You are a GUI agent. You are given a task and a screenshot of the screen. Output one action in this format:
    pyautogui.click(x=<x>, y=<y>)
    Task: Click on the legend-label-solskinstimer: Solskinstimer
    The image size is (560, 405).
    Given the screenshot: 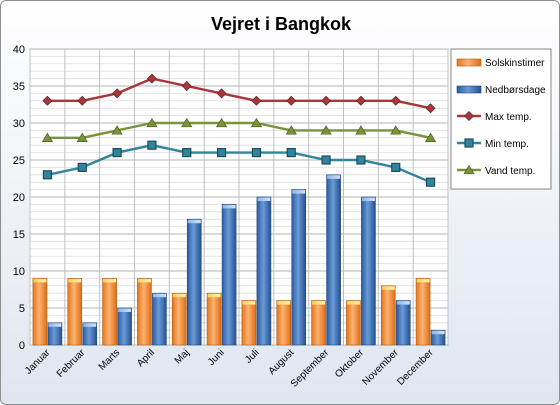 What is the action you would take?
    pyautogui.click(x=515, y=63)
    